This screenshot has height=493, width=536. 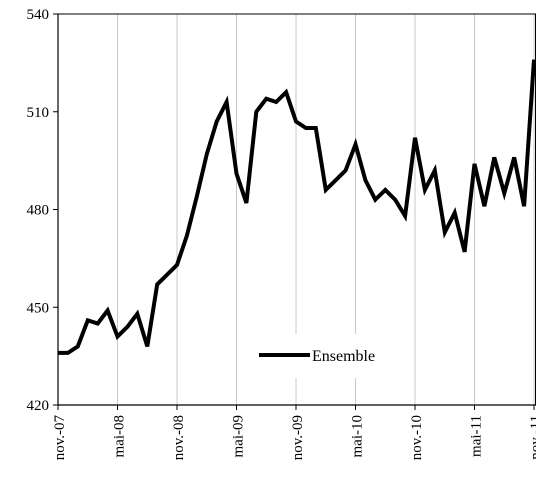 I want to click on y-tick-label-4: 540, so click(x=38, y=15).